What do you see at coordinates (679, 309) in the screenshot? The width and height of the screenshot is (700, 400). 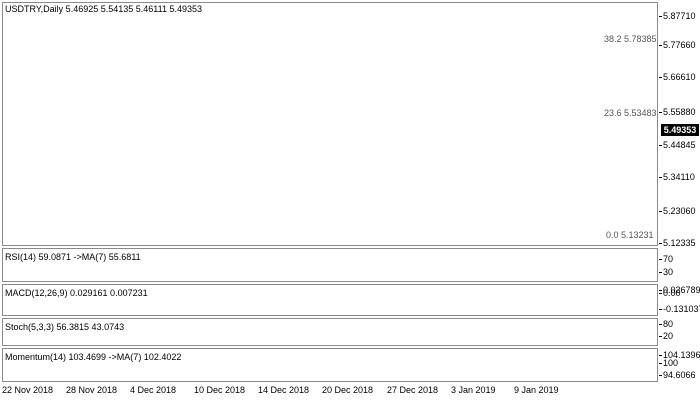 I see `macd-tick: -0.131037` at bounding box center [679, 309].